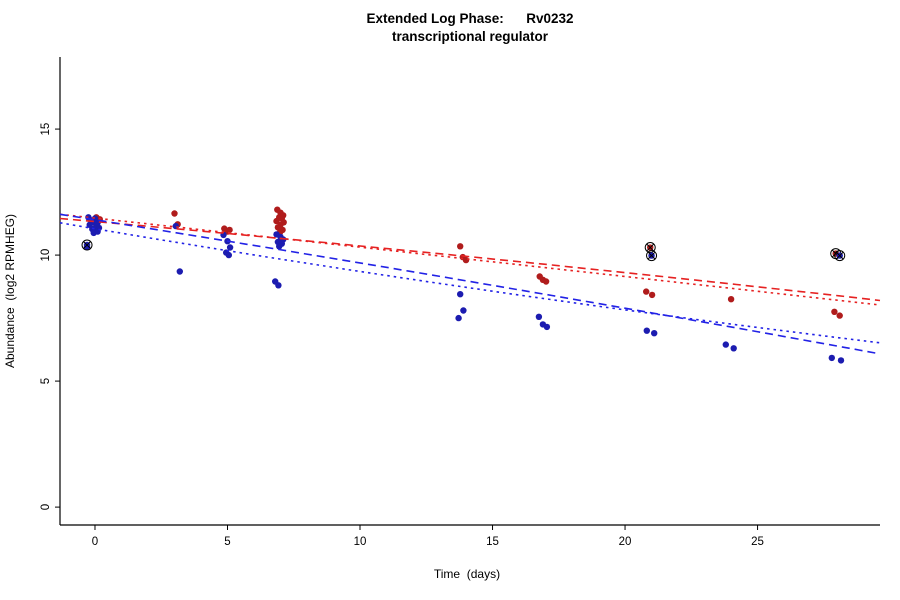  Describe the element at coordinates (470, 36) in the screenshot. I see `chart-subtitle: transcriptional regulator` at that location.